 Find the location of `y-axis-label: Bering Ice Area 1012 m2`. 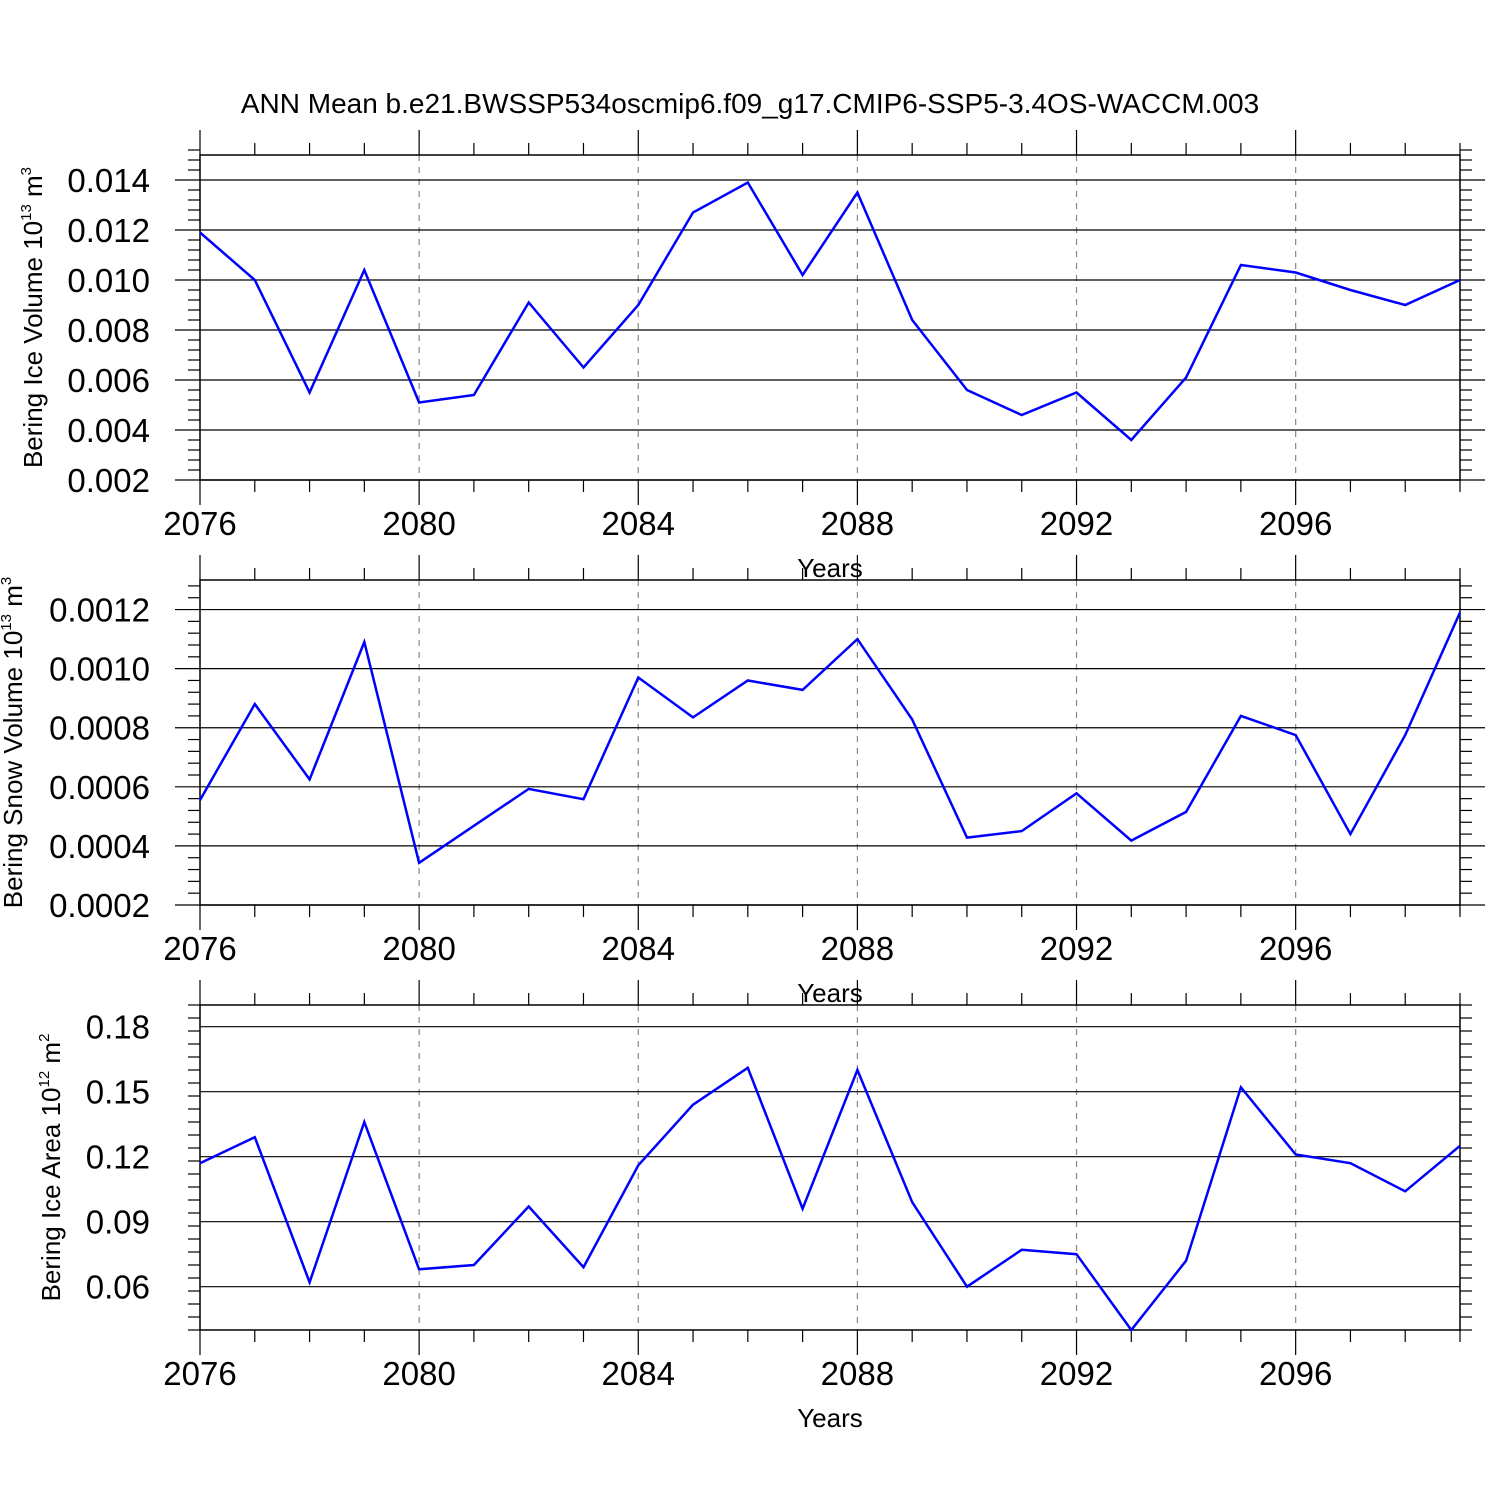

y-axis-label: Bering Ice Area 1012 m2 is located at coordinates (51, 1168).